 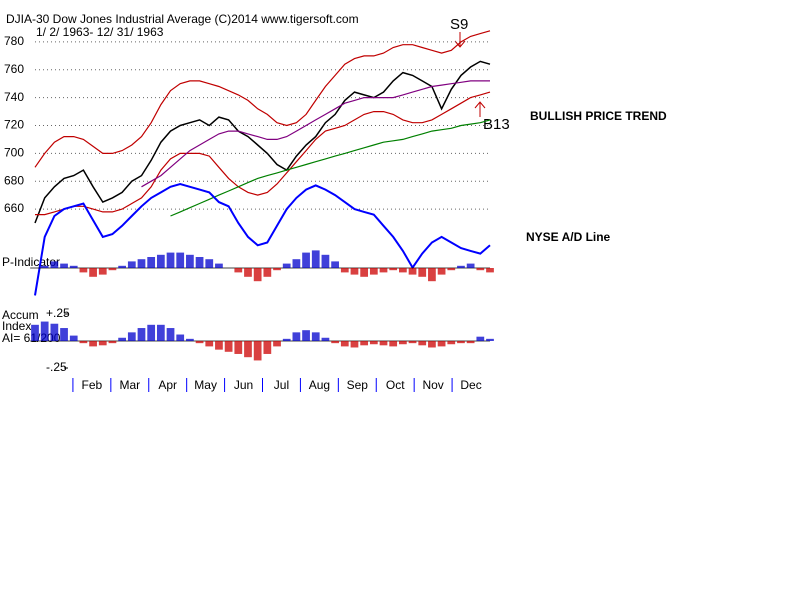 What do you see at coordinates (16, 326) in the screenshot?
I see `panel-title: Index` at bounding box center [16, 326].